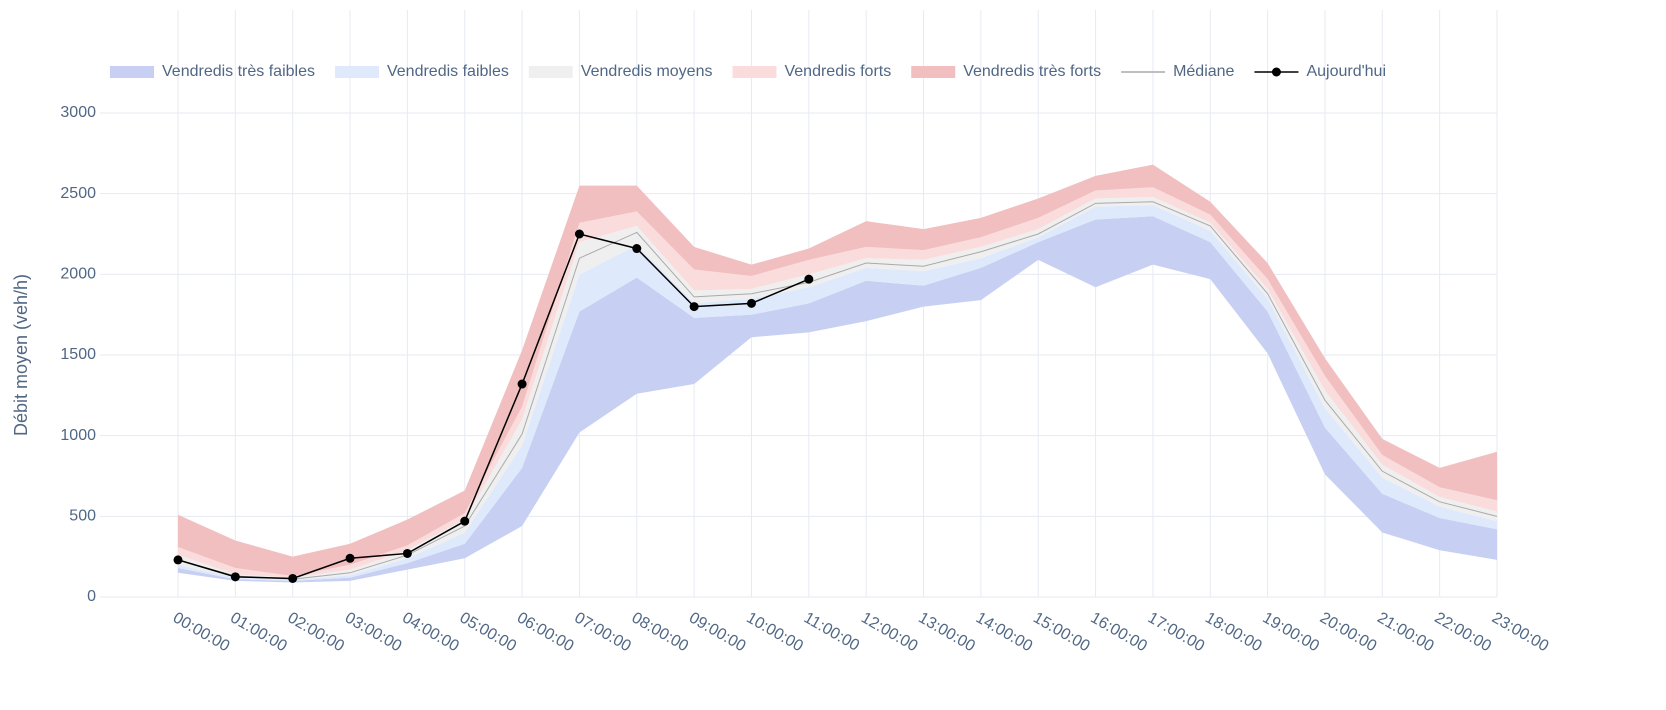  I want to click on x-tick-label: 11:00:00, so click(832, 631).